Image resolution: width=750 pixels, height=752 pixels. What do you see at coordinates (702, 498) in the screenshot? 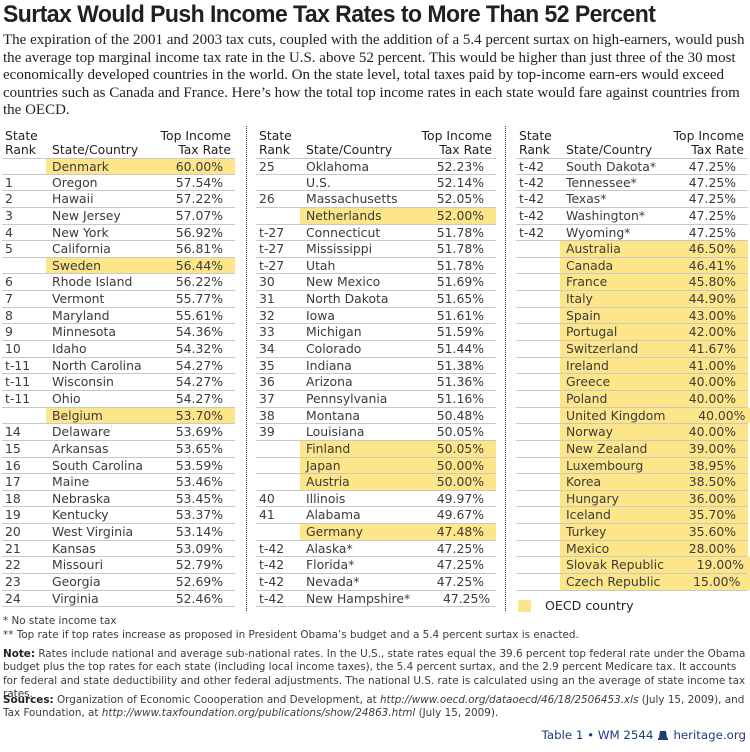
I see `rate-cell: 36.00%` at bounding box center [702, 498].